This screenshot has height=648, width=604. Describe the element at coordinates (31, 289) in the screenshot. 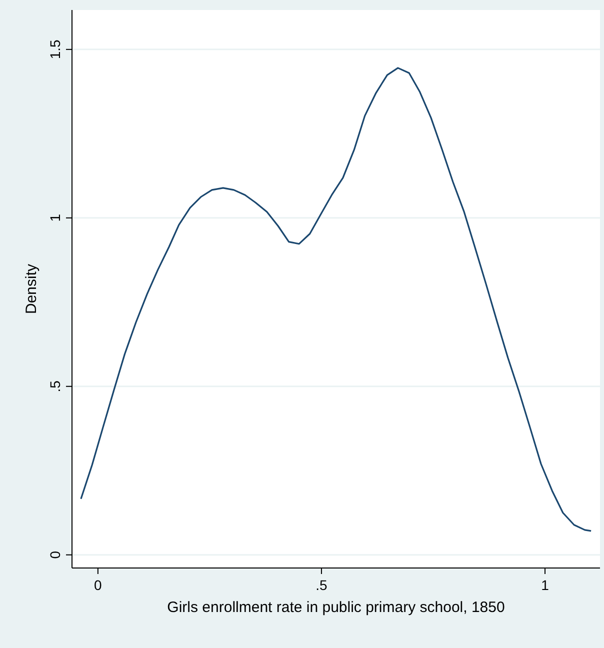

I see `y-axis-title: Density` at that location.